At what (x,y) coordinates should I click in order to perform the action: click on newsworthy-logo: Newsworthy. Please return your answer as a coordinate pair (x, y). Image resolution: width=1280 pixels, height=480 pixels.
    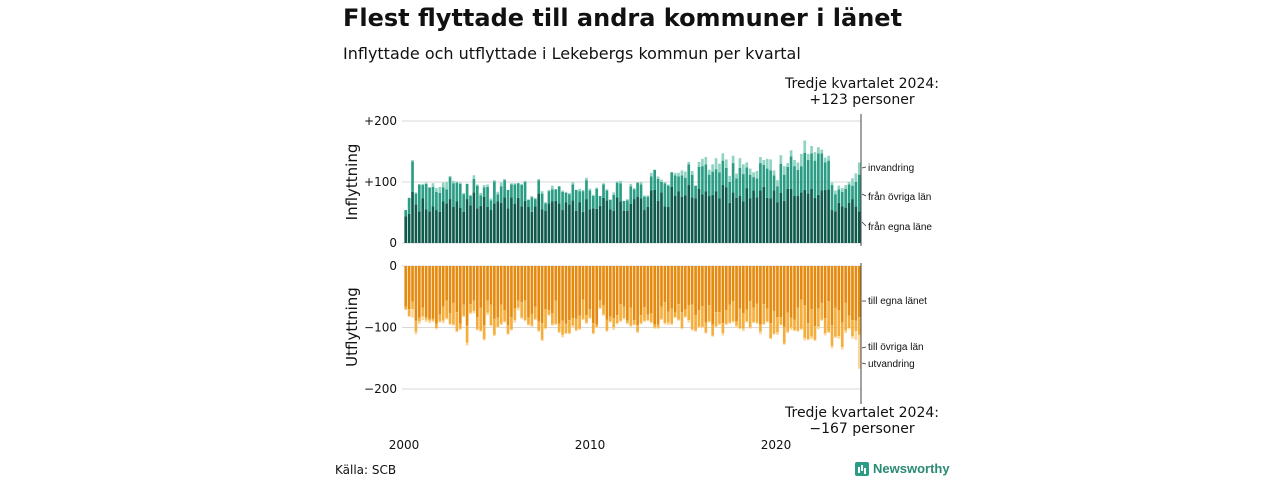
    Looking at the image, I should click on (902, 468).